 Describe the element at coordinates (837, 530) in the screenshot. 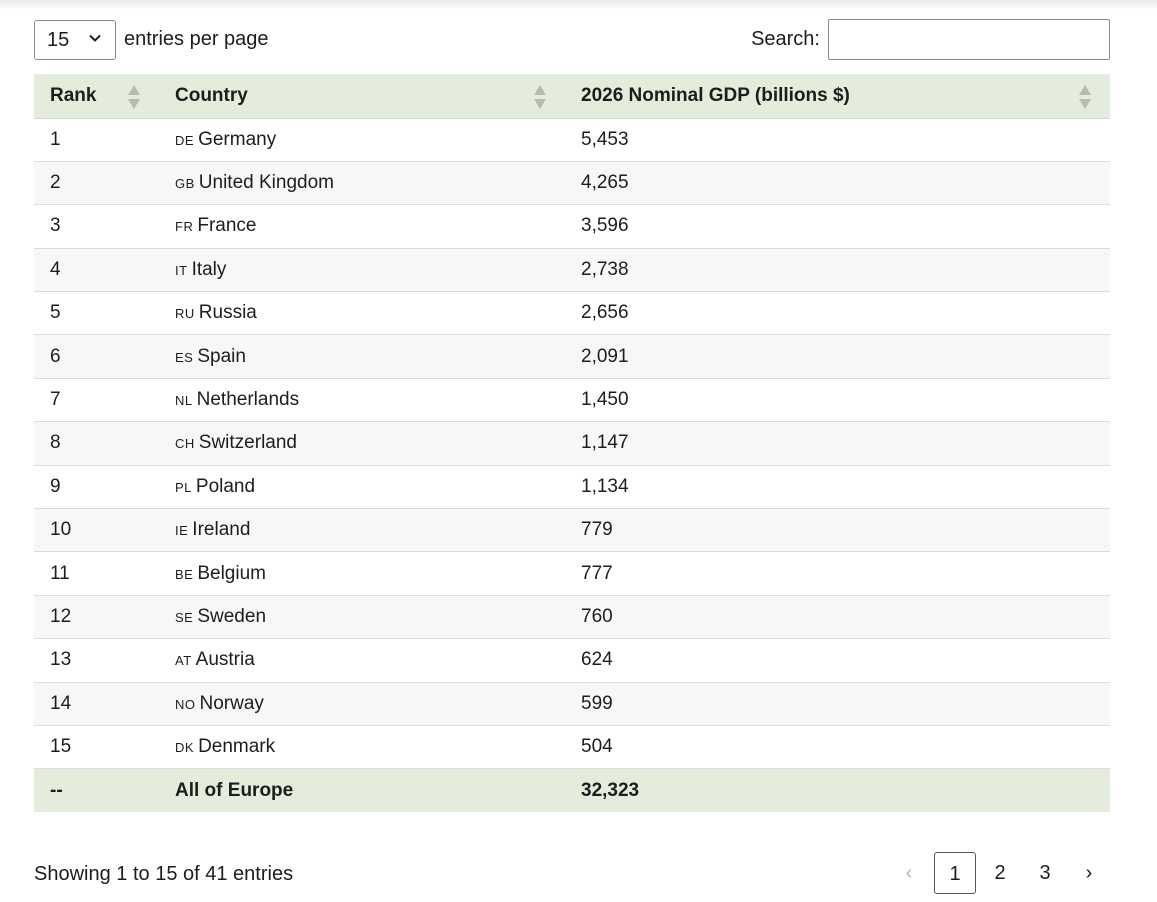

I see `cell-gdp: 779` at that location.